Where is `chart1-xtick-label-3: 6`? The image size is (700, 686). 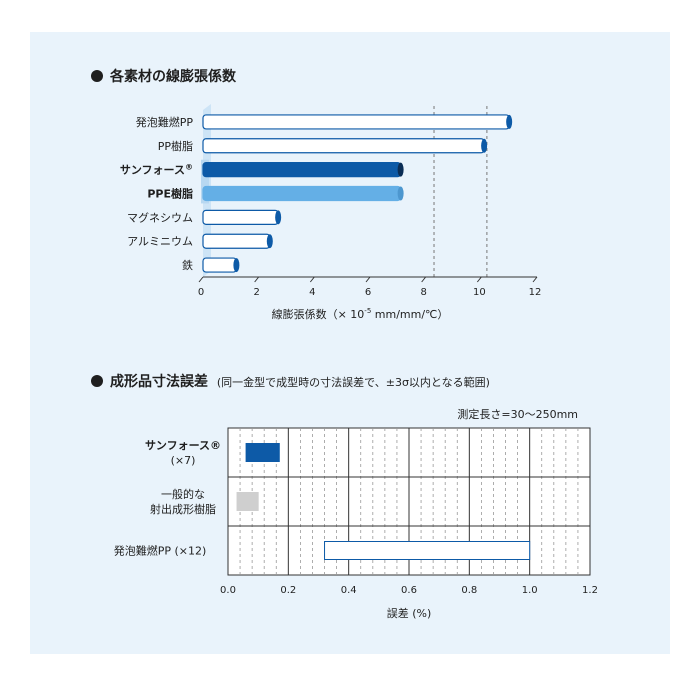
chart1-xtick-label-3: 6 is located at coordinates (368, 292).